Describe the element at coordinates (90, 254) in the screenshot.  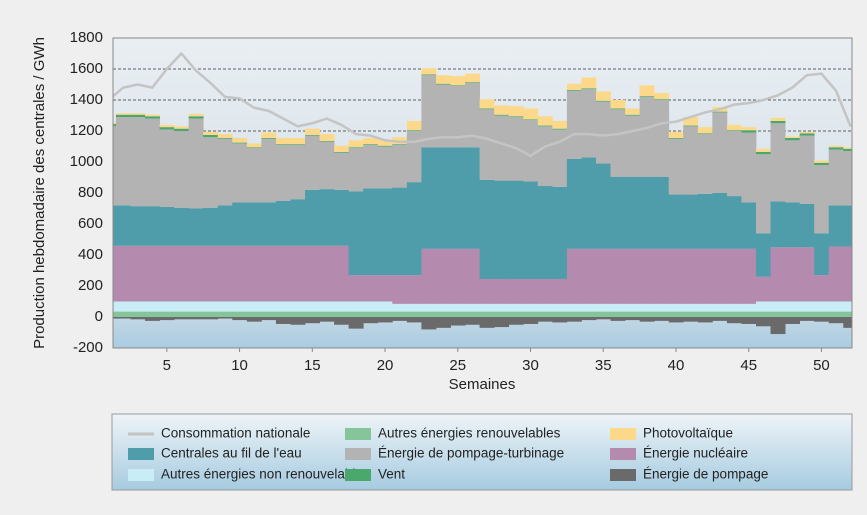
I see `y-tick-label: 400` at that location.